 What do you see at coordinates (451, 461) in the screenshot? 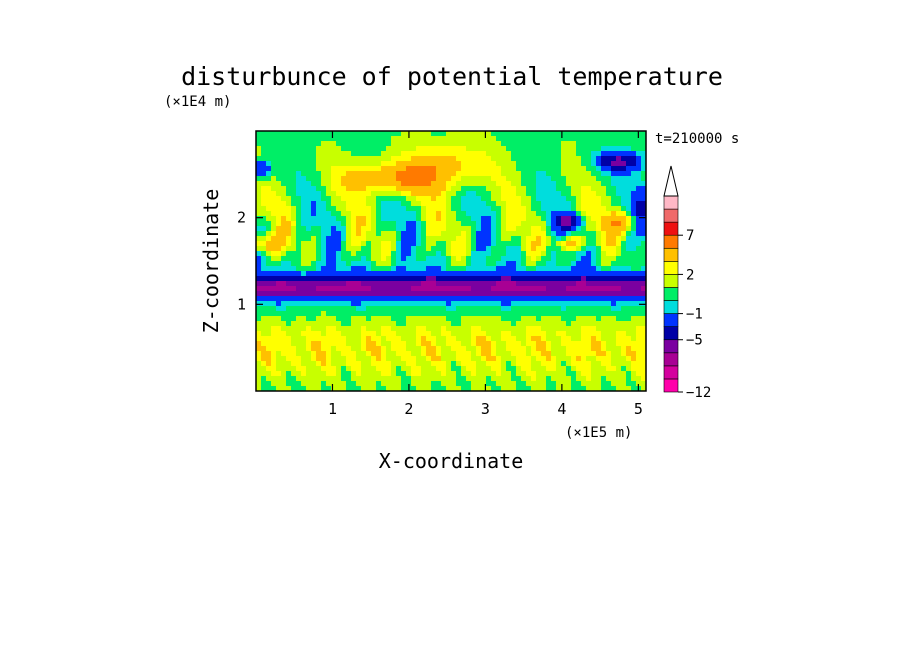
I see `x-axis-label: X-coordinate` at bounding box center [451, 461].